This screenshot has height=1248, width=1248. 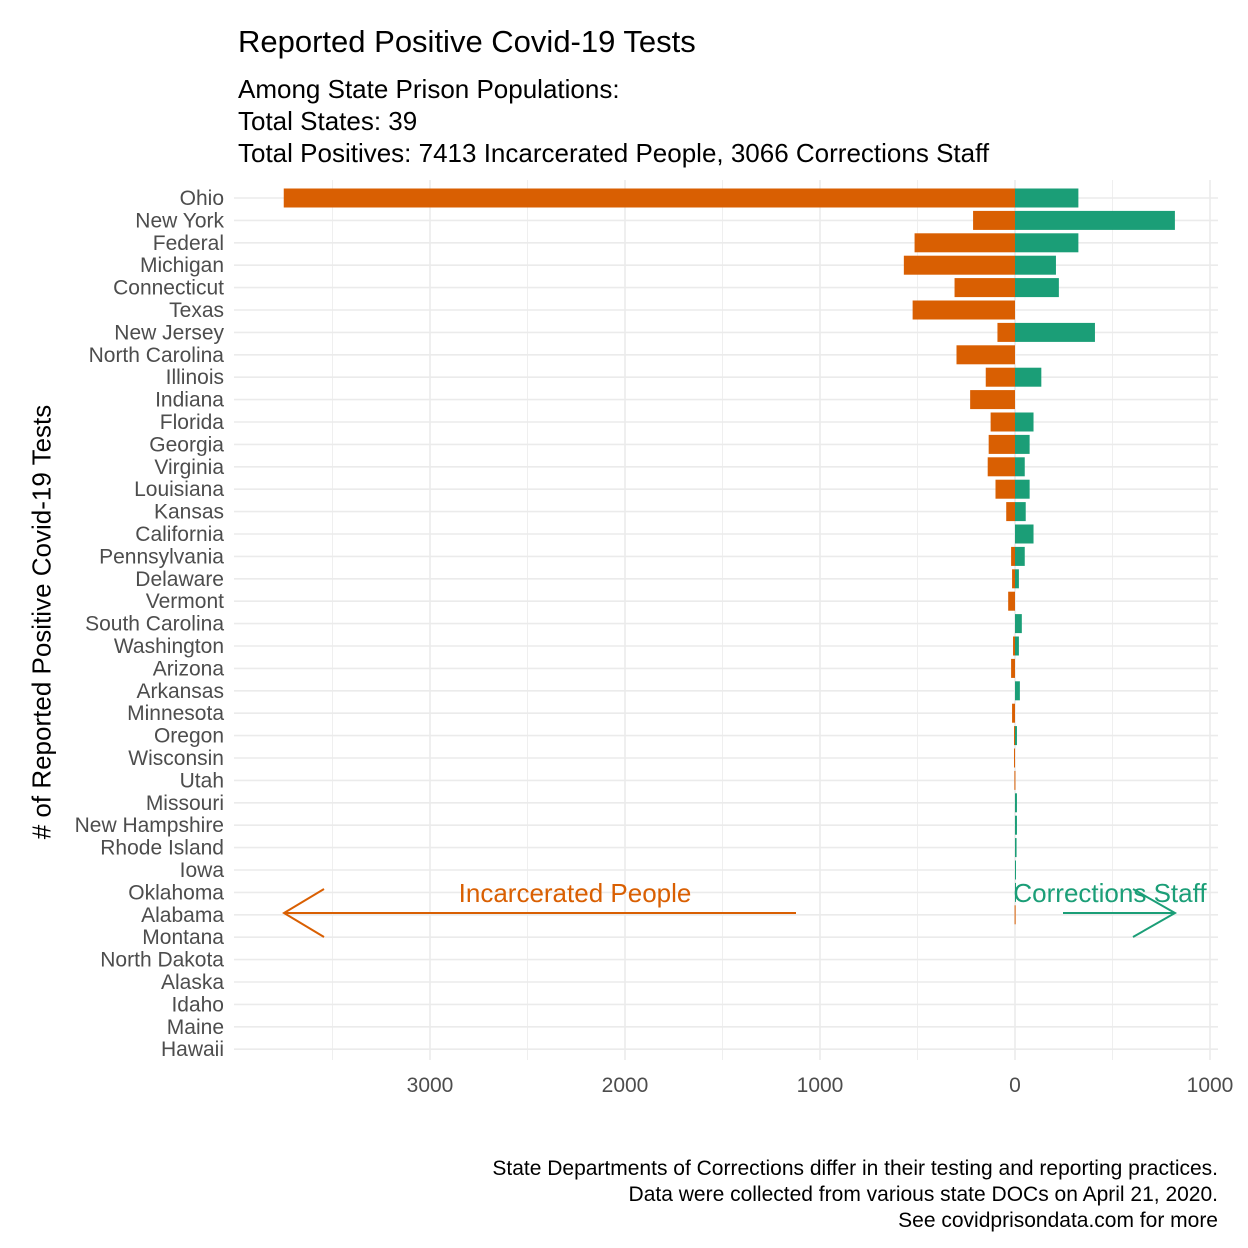 I want to click on caption-line-3: See covidprisondata.com for more, so click(x=1058, y=1220).